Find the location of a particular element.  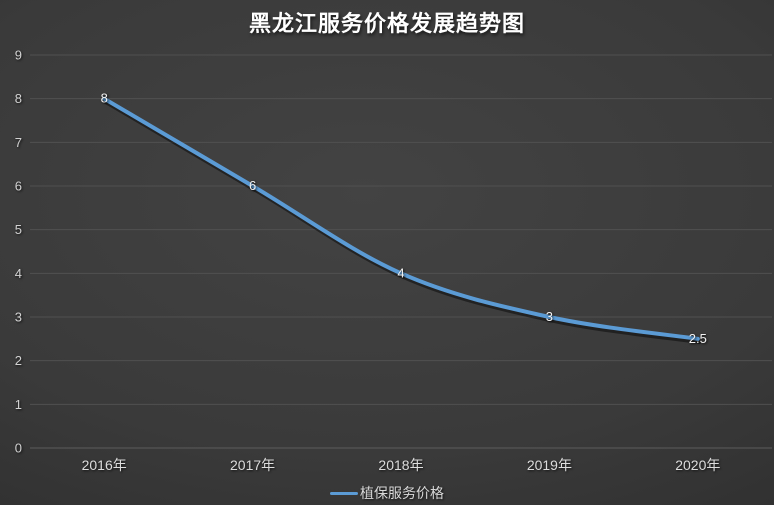

data-label: 3 is located at coordinates (549, 316).